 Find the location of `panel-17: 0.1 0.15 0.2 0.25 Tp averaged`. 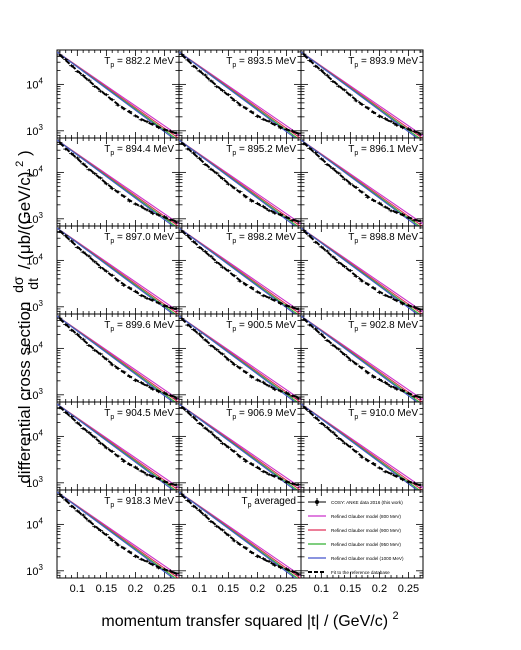

panel-17: 0.1 0.15 0.2 0.25 Tp averaged is located at coordinates (240, 542).